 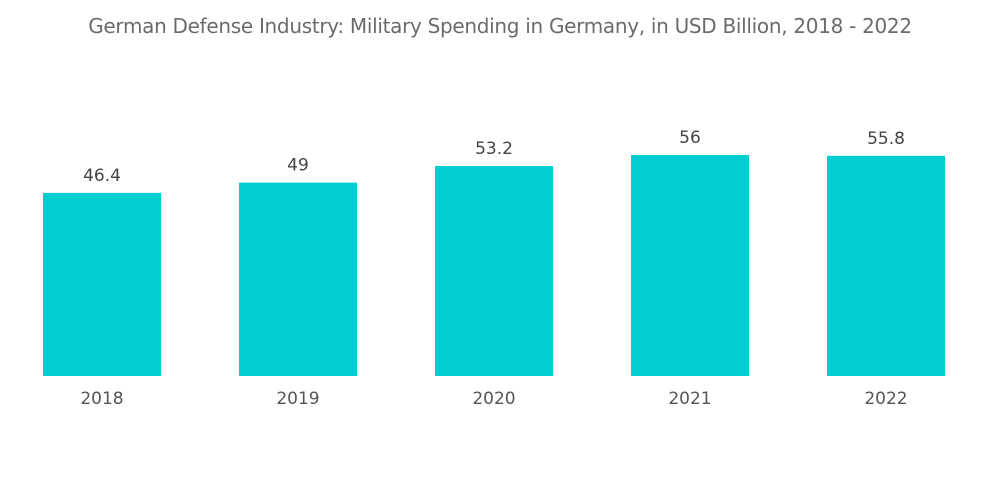 I want to click on data-label-2022: 55.8, so click(x=886, y=139).